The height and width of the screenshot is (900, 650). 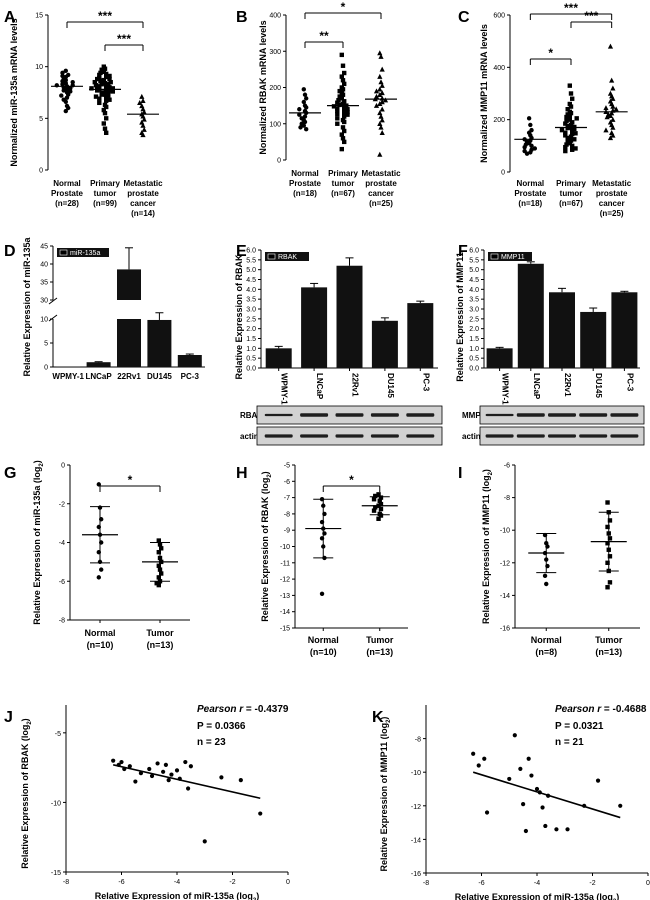 I want to click on significance-stars-C: *, so click(x=550, y=53).